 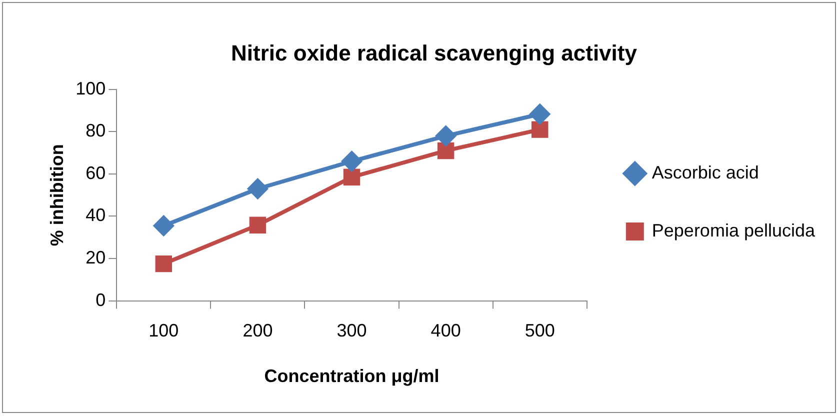 I want to click on y-axis-title: % inhibition, so click(x=56, y=195).